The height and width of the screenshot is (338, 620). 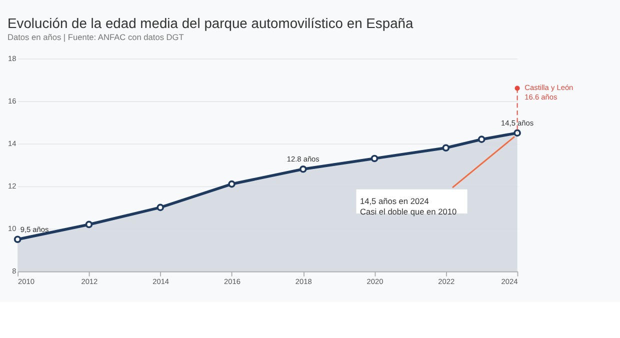 I want to click on y-tick-label: 16, so click(x=12, y=101).